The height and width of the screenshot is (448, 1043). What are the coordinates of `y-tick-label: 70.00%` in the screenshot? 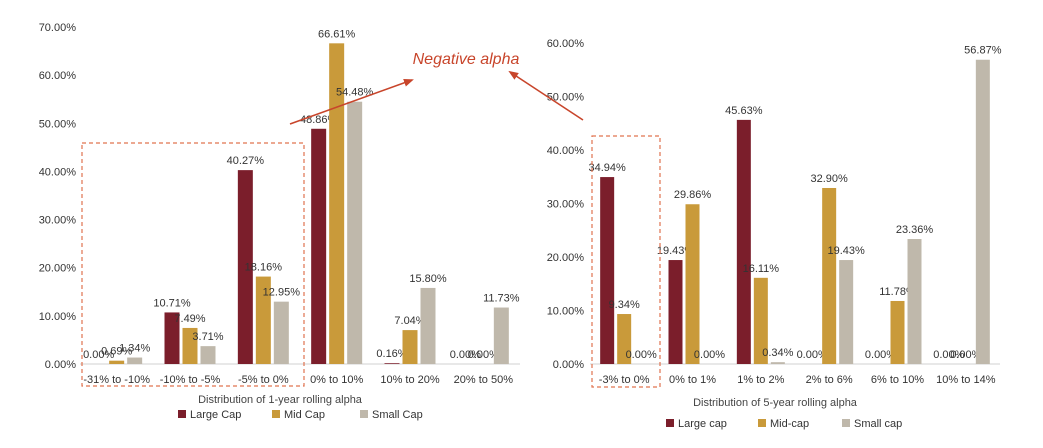 It's located at (58, 28).